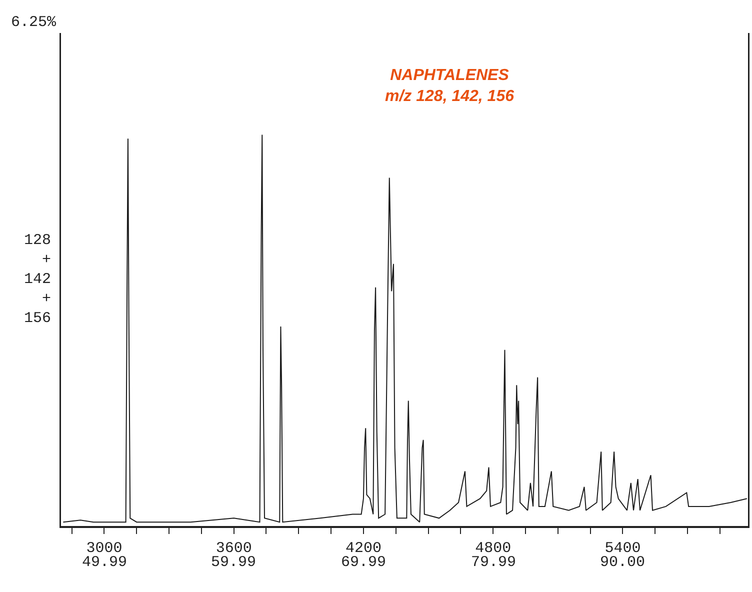  I want to click on x2-tick-label: 79.99, so click(493, 562).